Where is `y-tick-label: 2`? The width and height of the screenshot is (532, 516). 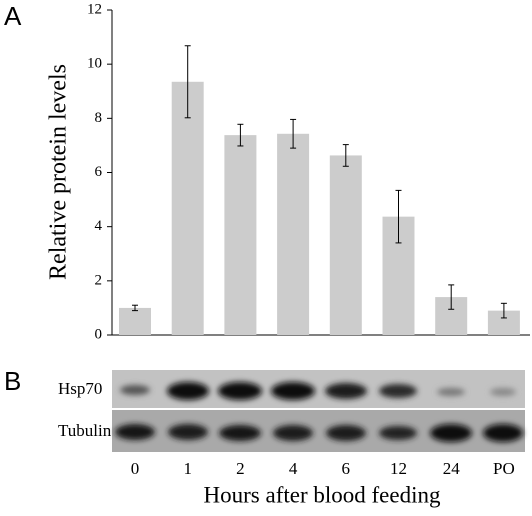
y-tick-label: 2 is located at coordinates (99, 280).